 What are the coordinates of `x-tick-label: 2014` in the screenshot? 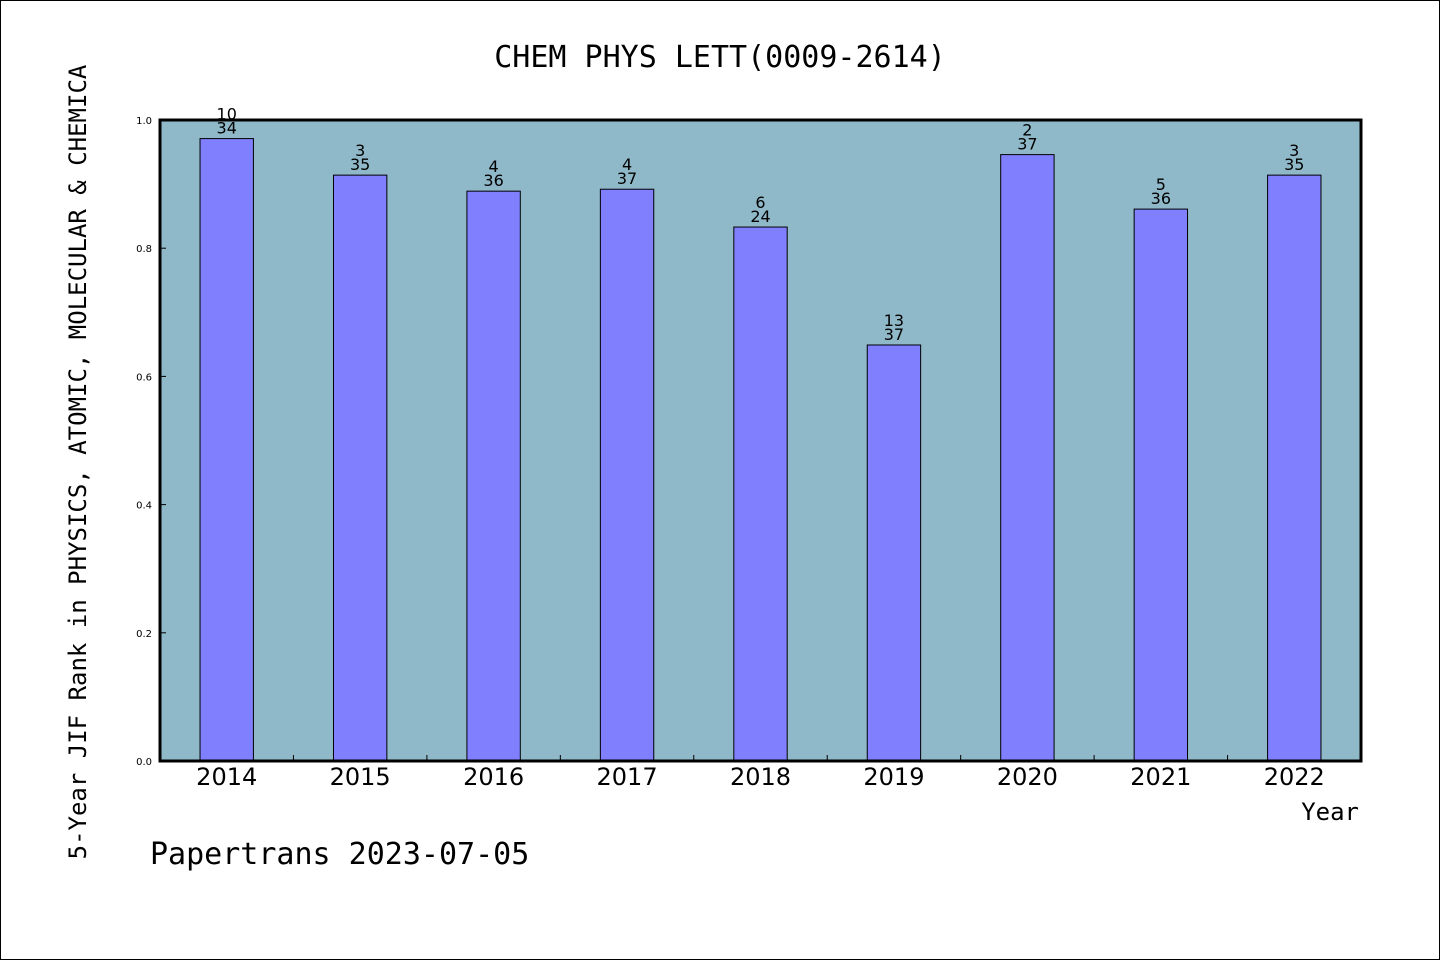 It's located at (226, 777).